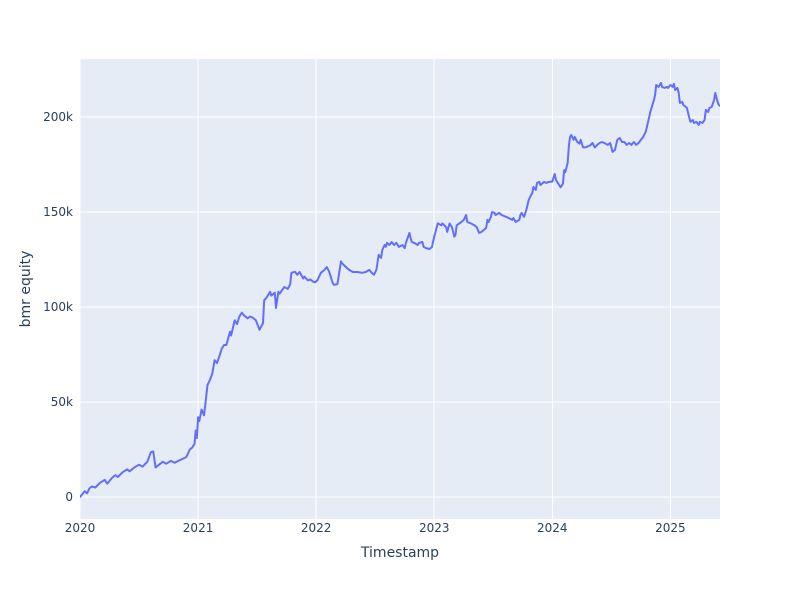 The width and height of the screenshot is (800, 600). What do you see at coordinates (434, 528) in the screenshot?
I see `x-tick-label: 2023` at bounding box center [434, 528].